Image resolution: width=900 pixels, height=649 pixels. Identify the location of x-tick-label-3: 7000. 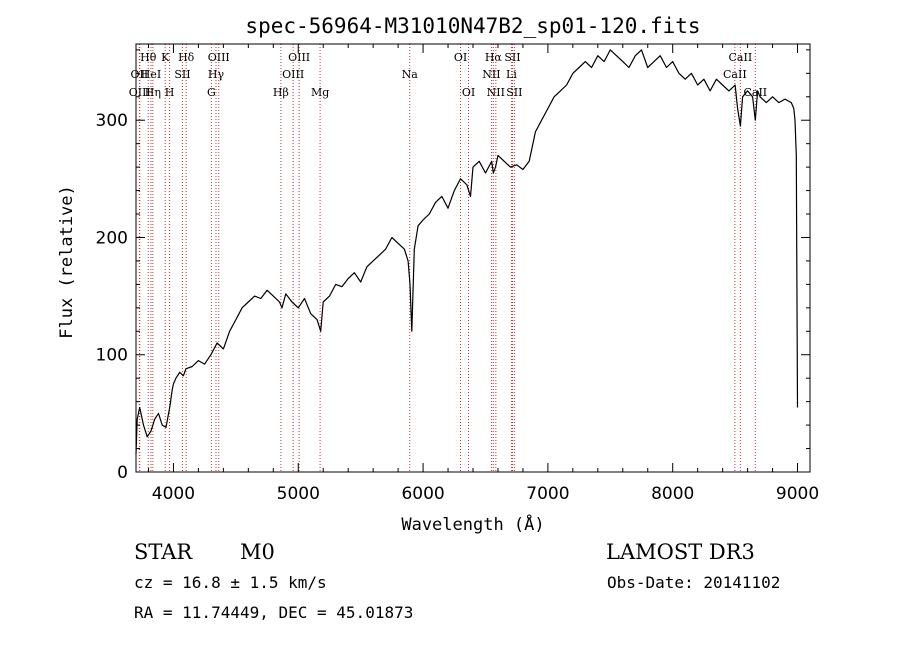
(547, 494).